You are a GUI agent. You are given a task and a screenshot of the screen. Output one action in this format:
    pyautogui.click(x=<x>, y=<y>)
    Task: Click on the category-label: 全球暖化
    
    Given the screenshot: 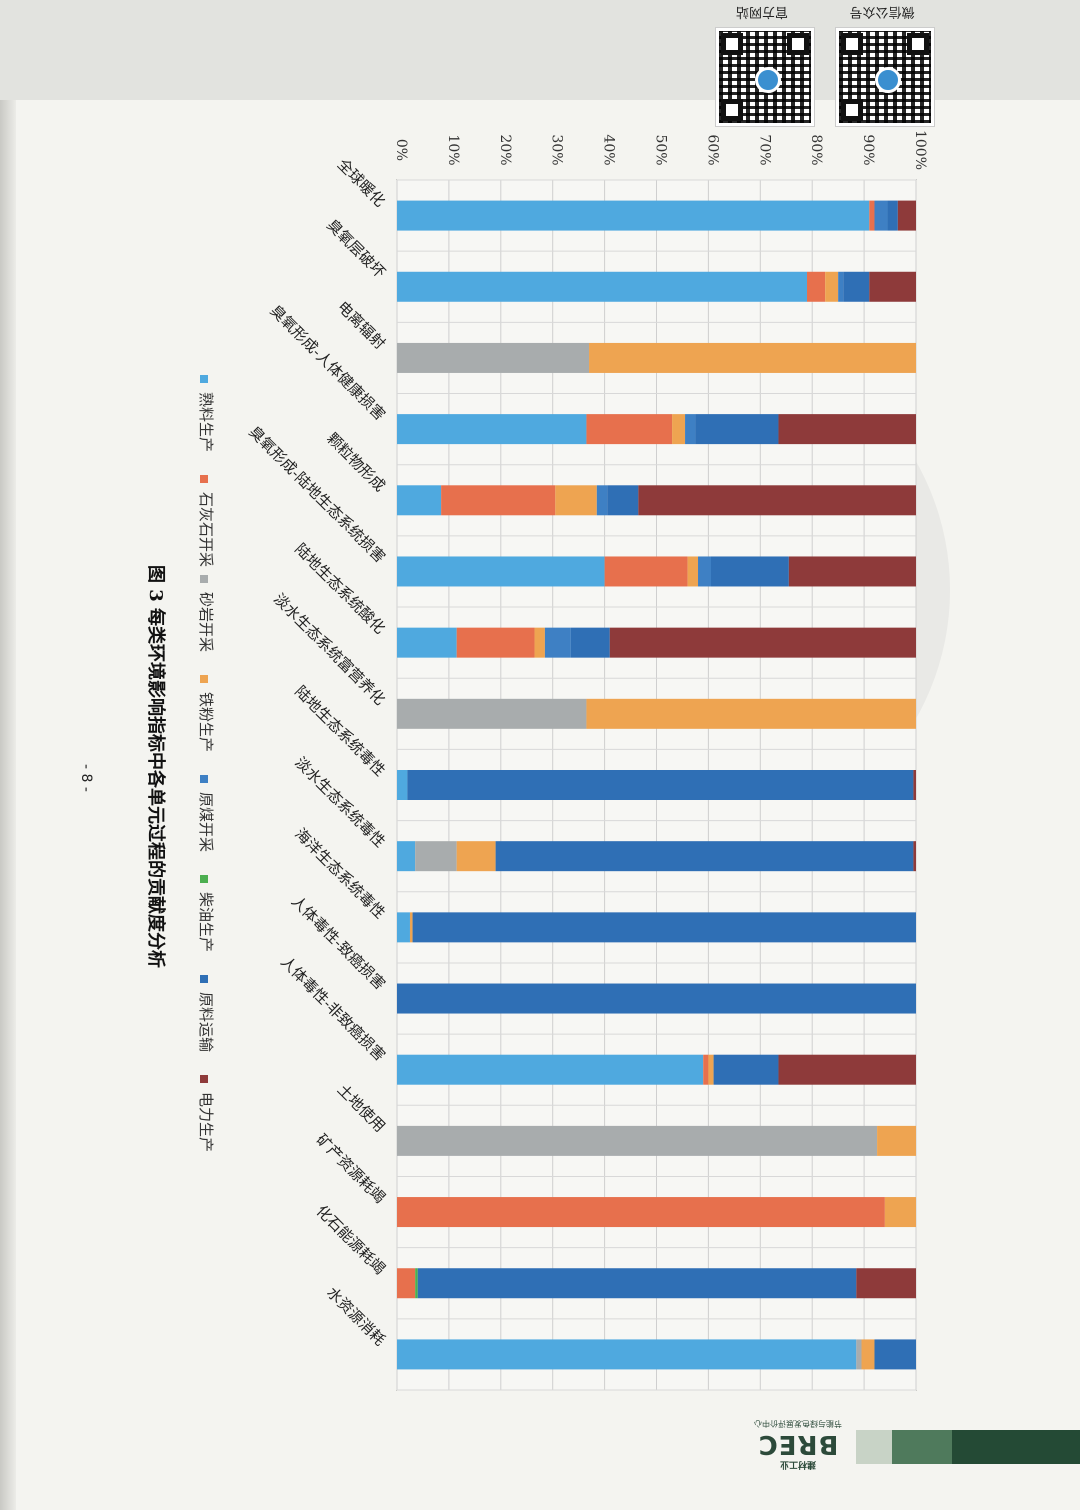 What is the action you would take?
    pyautogui.click(x=361, y=182)
    